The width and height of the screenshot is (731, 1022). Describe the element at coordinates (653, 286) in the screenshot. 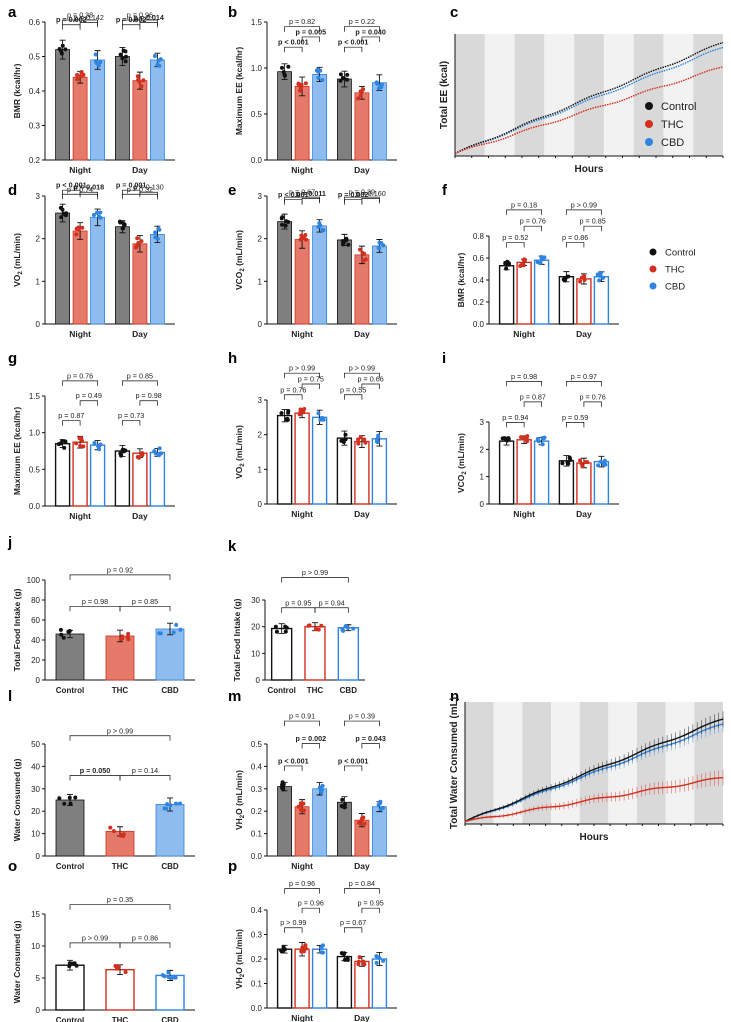

I see `legend-marker-cbd` at that location.